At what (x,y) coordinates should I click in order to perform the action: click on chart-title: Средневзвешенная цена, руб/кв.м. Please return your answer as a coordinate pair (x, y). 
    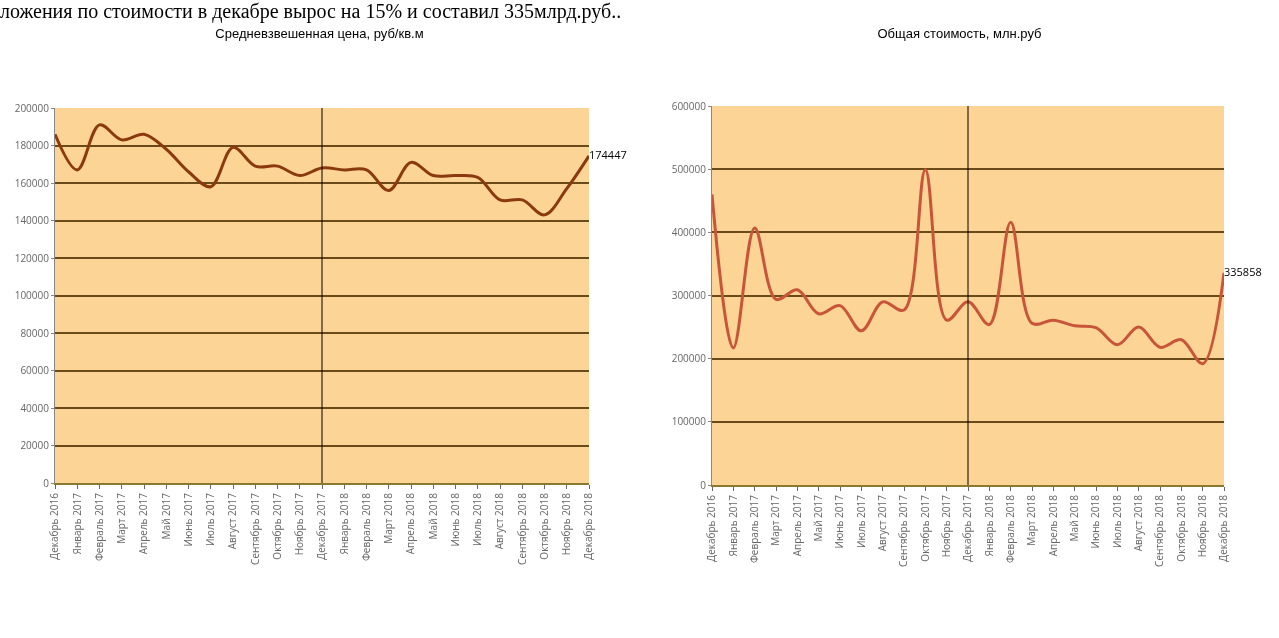
    Looking at the image, I should click on (319, 33).